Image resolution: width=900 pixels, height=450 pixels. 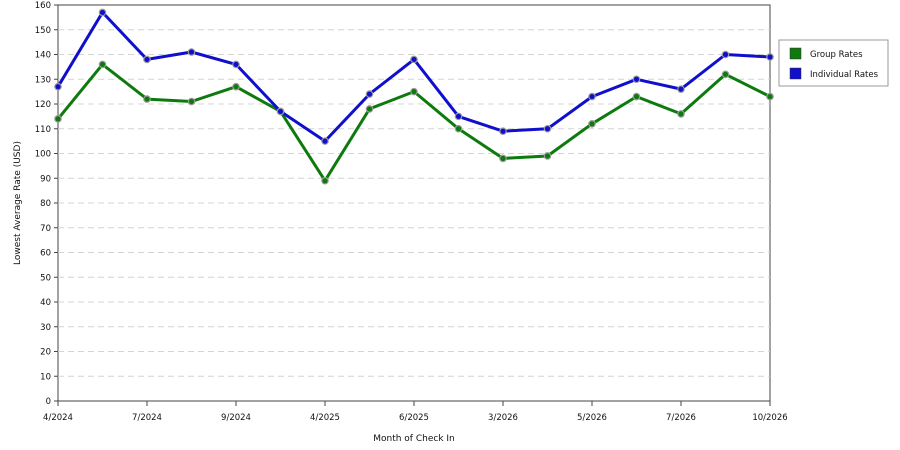 What do you see at coordinates (43, 56) in the screenshot?
I see `y-tick-label: 140` at bounding box center [43, 56].